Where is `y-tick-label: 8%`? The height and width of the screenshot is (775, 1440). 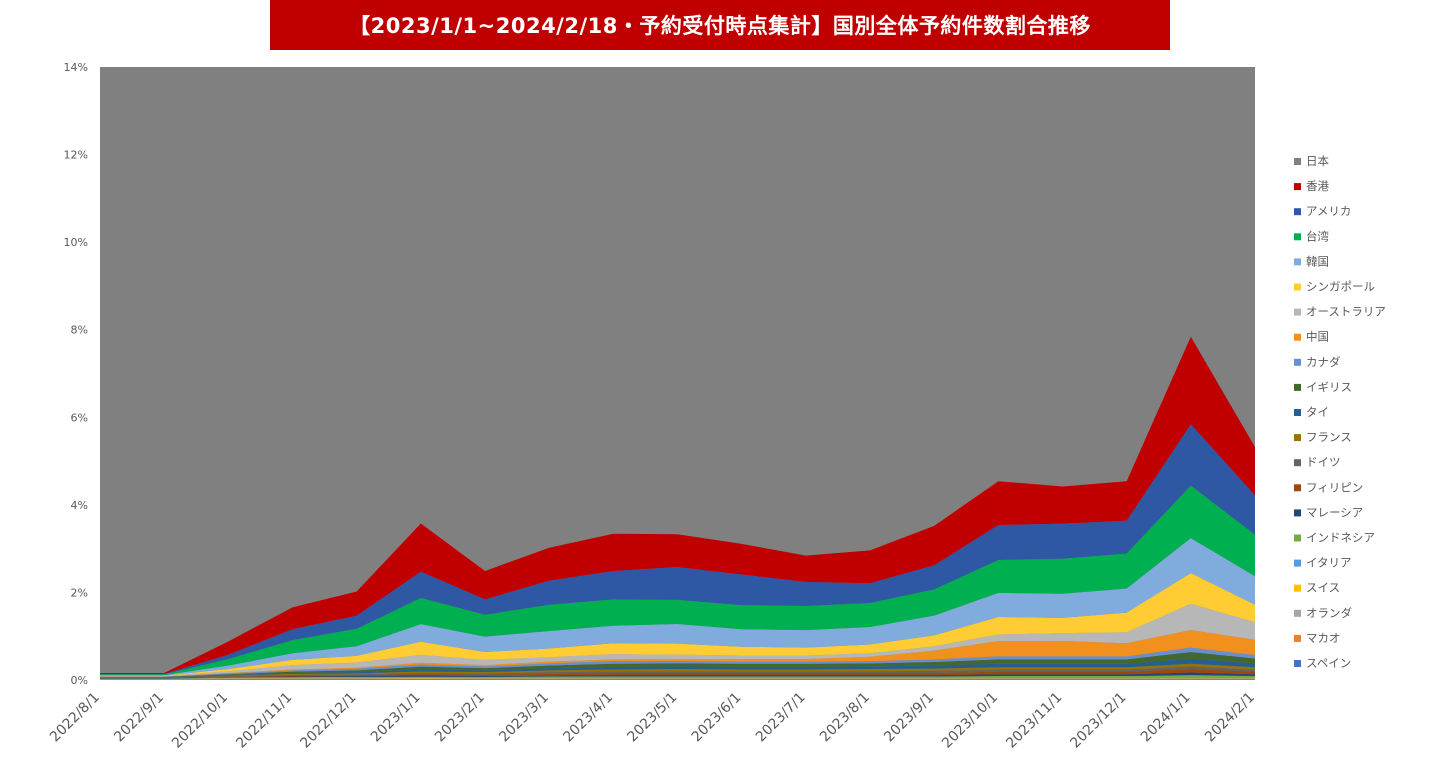
y-tick-label: 8% is located at coordinates (79, 330).